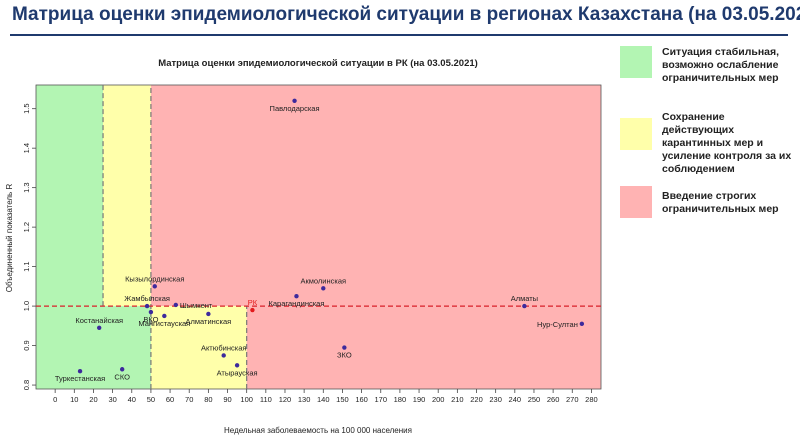 The height and width of the screenshot is (447, 800). Describe the element at coordinates (9, 238) in the screenshot. I see `y-axis-label: Объединенный показатель R` at that location.